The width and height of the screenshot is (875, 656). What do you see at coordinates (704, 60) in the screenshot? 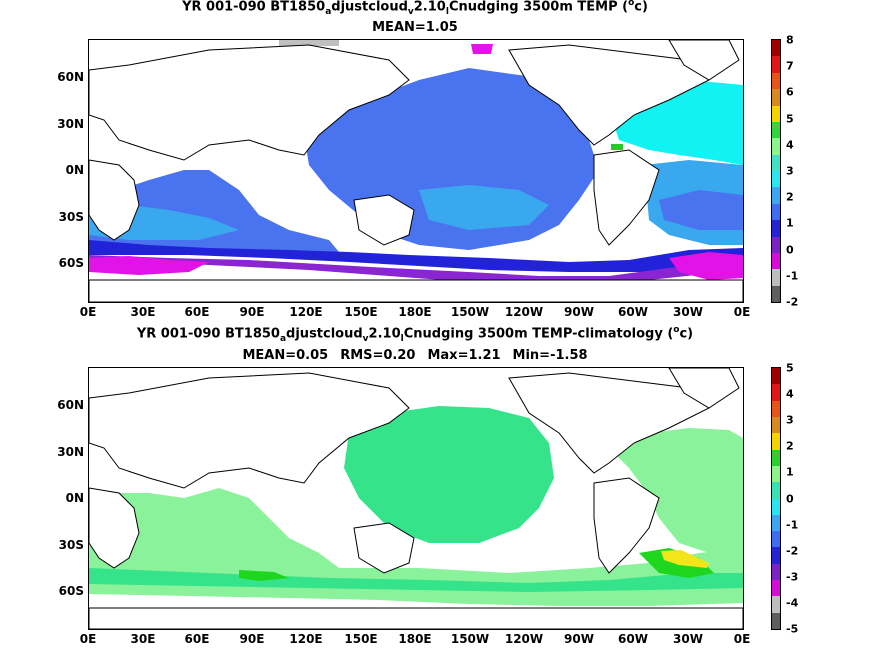
I see `top-land-greenland` at bounding box center [704, 60].